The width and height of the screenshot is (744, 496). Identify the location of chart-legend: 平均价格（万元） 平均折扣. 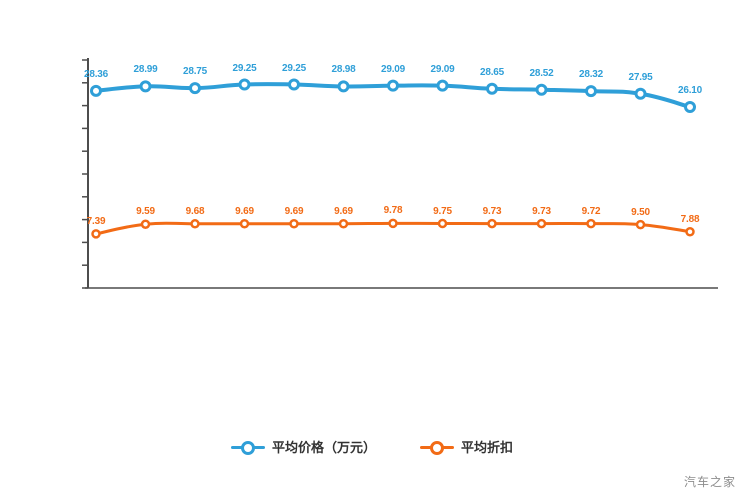
(372, 446).